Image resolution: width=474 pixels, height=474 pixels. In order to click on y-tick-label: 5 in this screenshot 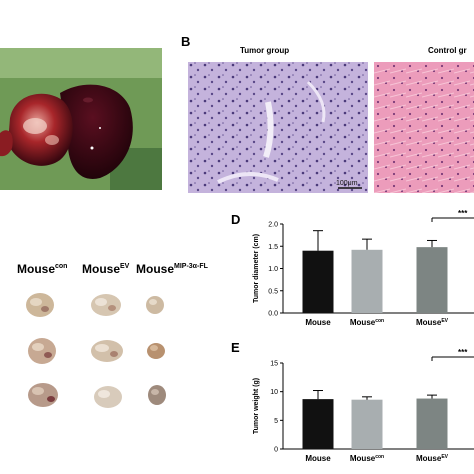, I will do `click(276, 421)`.